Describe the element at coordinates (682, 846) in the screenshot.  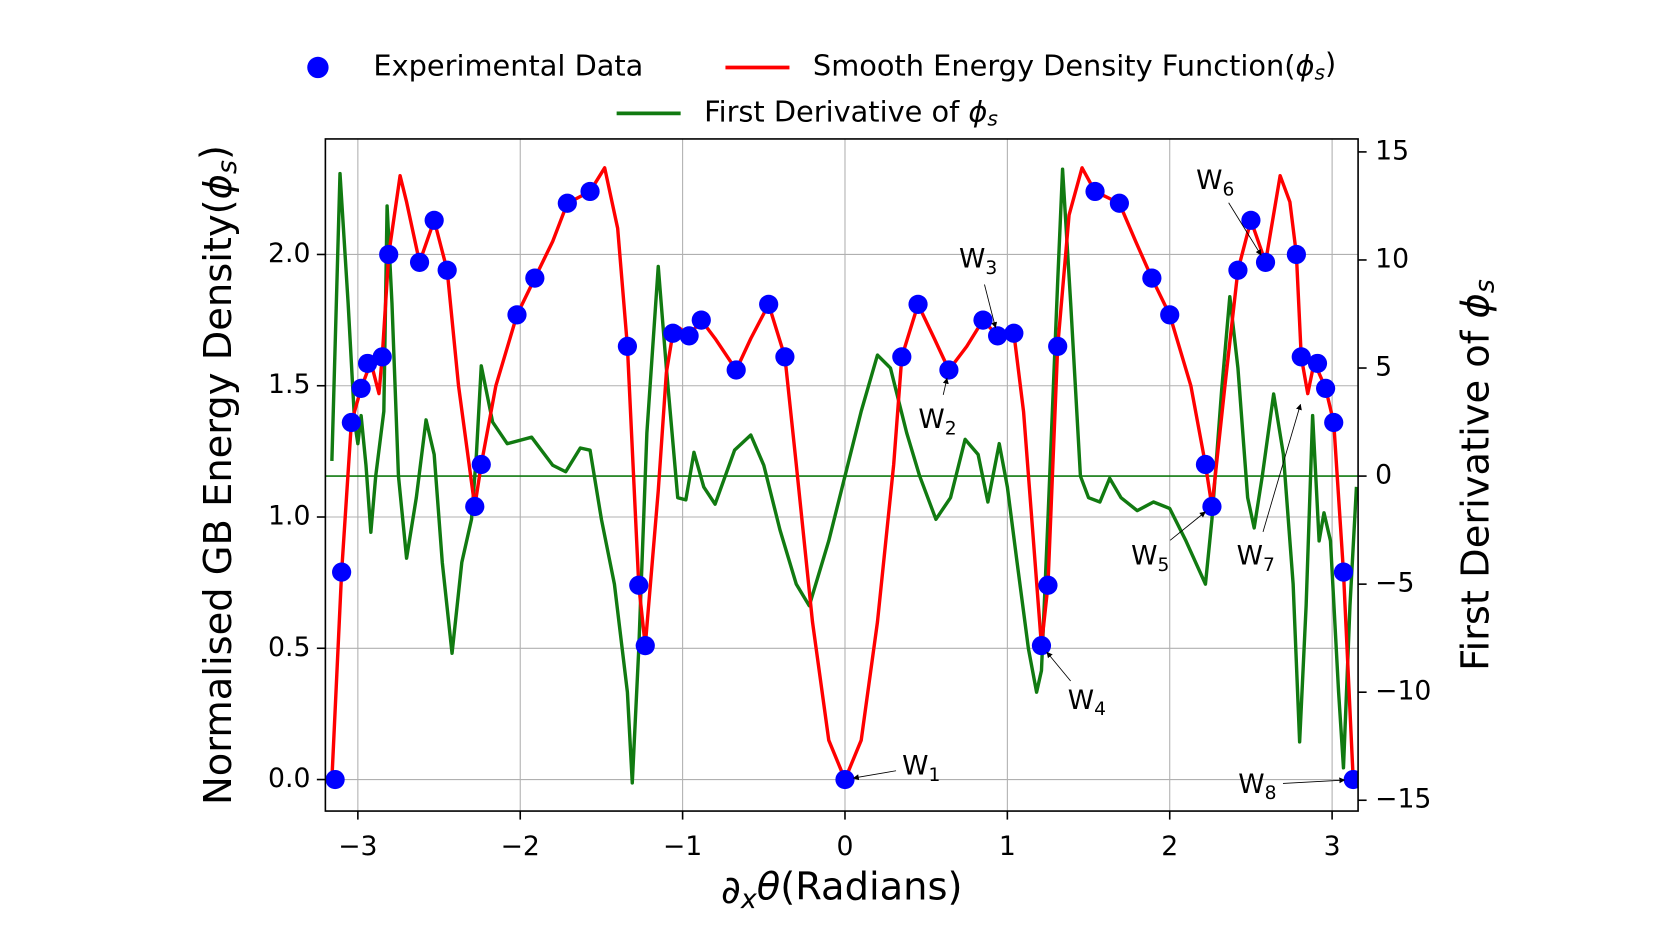
I see `x-tick-label: −1` at that location.